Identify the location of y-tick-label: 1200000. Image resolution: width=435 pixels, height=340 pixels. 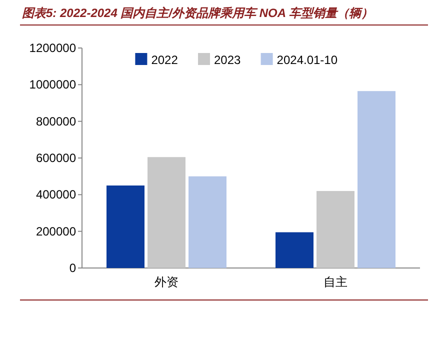
(52, 48).